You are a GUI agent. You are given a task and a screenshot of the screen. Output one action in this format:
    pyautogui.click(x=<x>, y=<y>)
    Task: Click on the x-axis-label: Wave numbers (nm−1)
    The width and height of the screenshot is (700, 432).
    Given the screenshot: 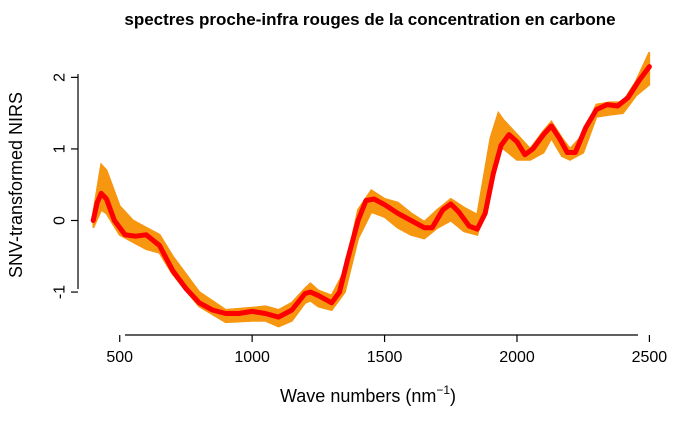 What is the action you would take?
    pyautogui.click(x=368, y=394)
    